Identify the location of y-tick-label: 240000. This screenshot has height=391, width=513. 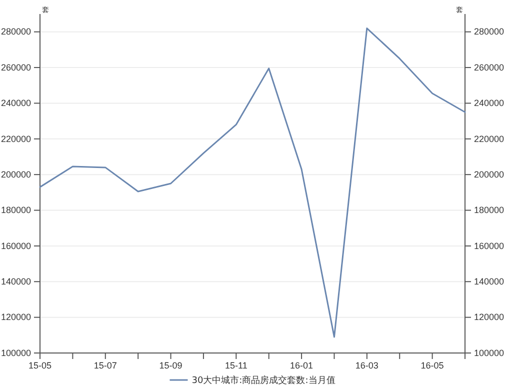
(15, 103).